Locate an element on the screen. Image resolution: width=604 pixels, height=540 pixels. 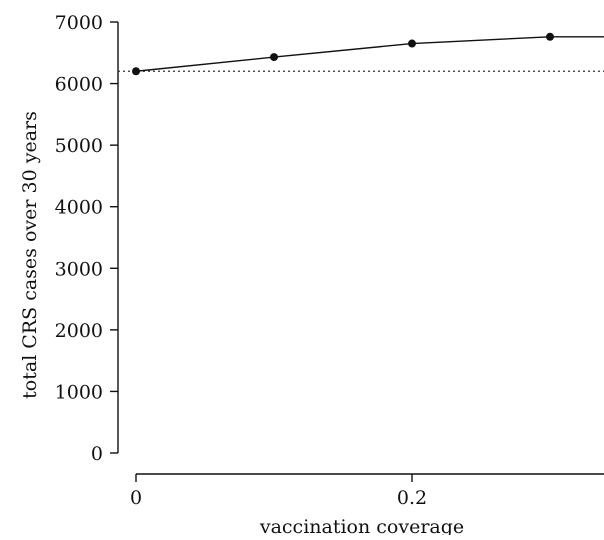
series-layer is located at coordinates (368, 54).